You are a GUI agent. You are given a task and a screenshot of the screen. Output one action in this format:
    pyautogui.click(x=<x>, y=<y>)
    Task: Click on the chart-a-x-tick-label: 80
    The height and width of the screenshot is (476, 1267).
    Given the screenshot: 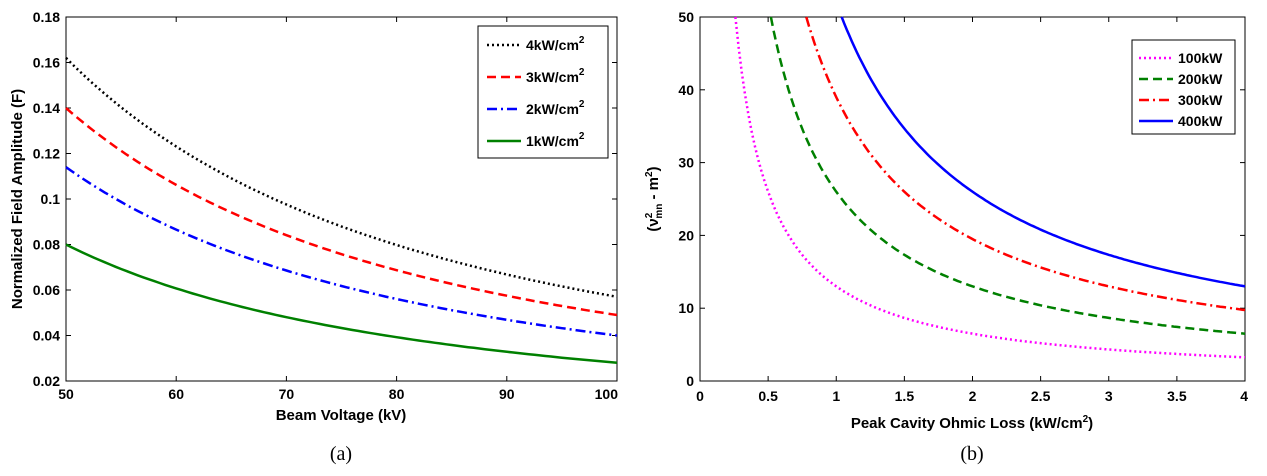 What is the action you would take?
    pyautogui.click(x=397, y=394)
    